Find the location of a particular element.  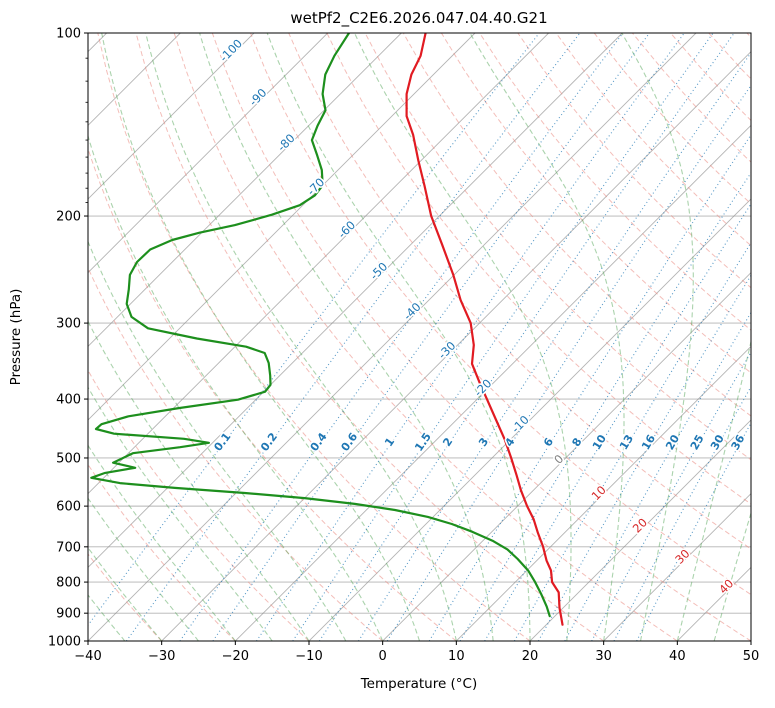

isotherm-label: 40 is located at coordinates (726, 586).